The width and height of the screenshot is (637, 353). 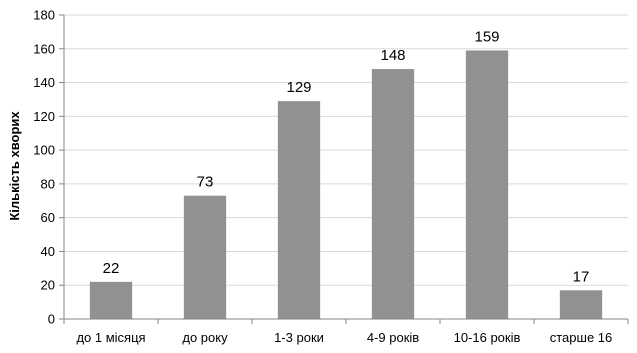 I want to click on data-label-3: 148, so click(x=392, y=55).